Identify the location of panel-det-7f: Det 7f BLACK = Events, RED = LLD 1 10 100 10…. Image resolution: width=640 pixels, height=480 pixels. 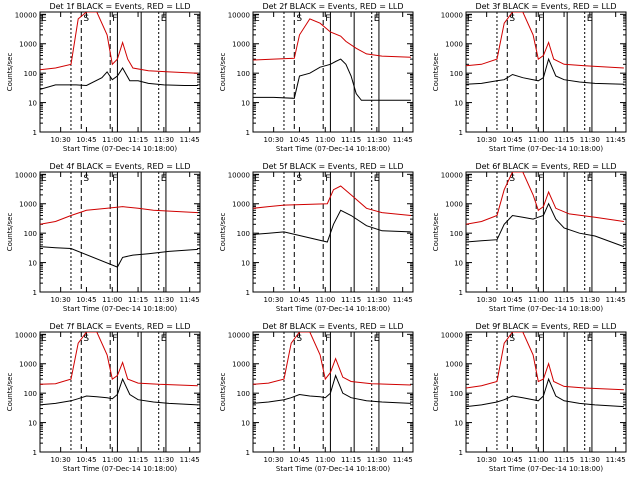
(103, 397).